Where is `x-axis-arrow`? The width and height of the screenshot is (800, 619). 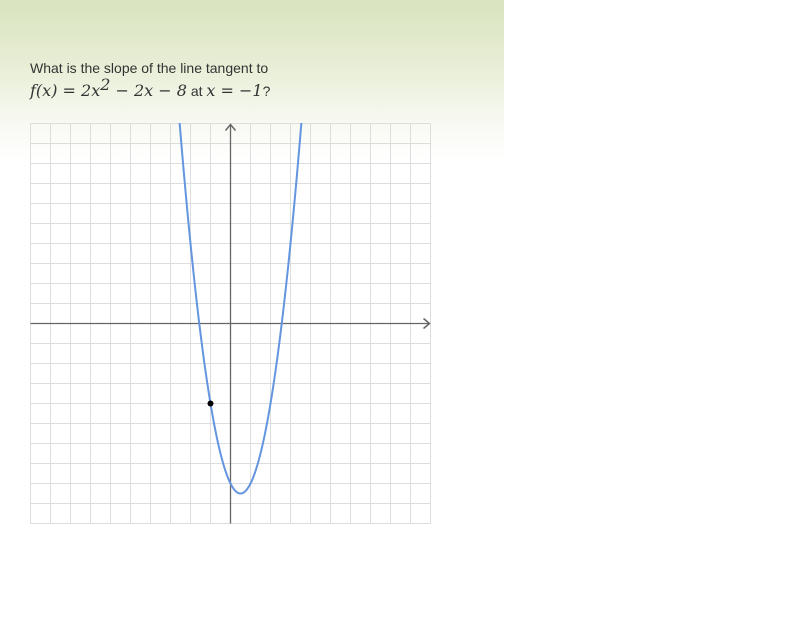
x-axis-arrow is located at coordinates (427, 323).